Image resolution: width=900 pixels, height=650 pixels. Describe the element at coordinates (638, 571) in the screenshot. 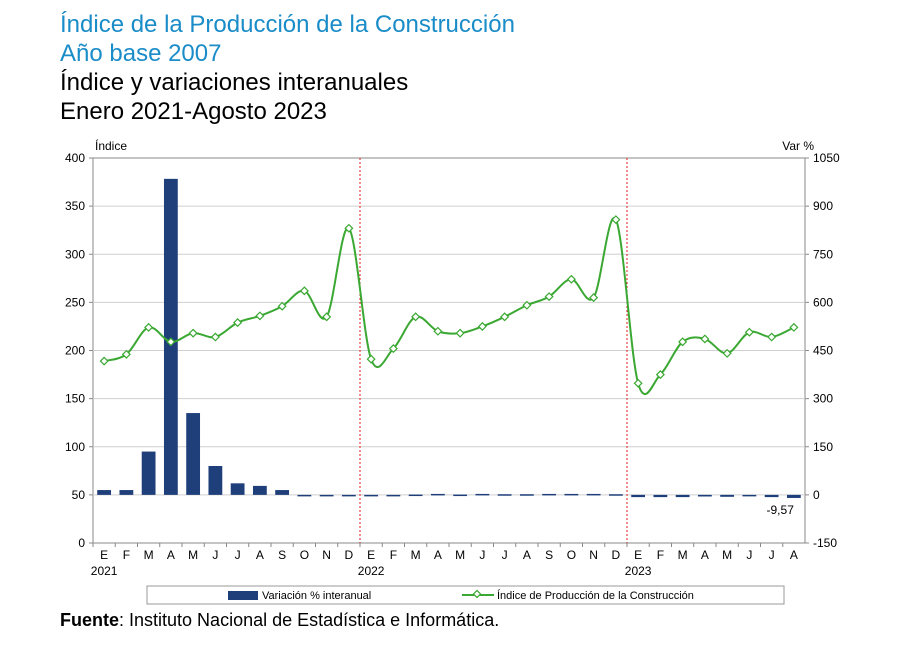

I see `year-label: 2023` at that location.